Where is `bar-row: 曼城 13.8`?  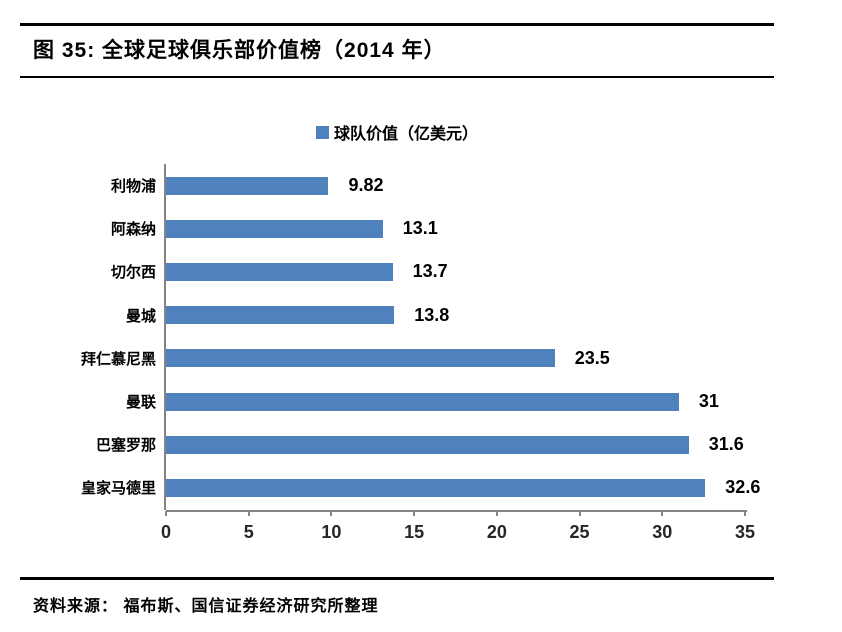 bar-row: 曼城 13.8 is located at coordinates (415, 315).